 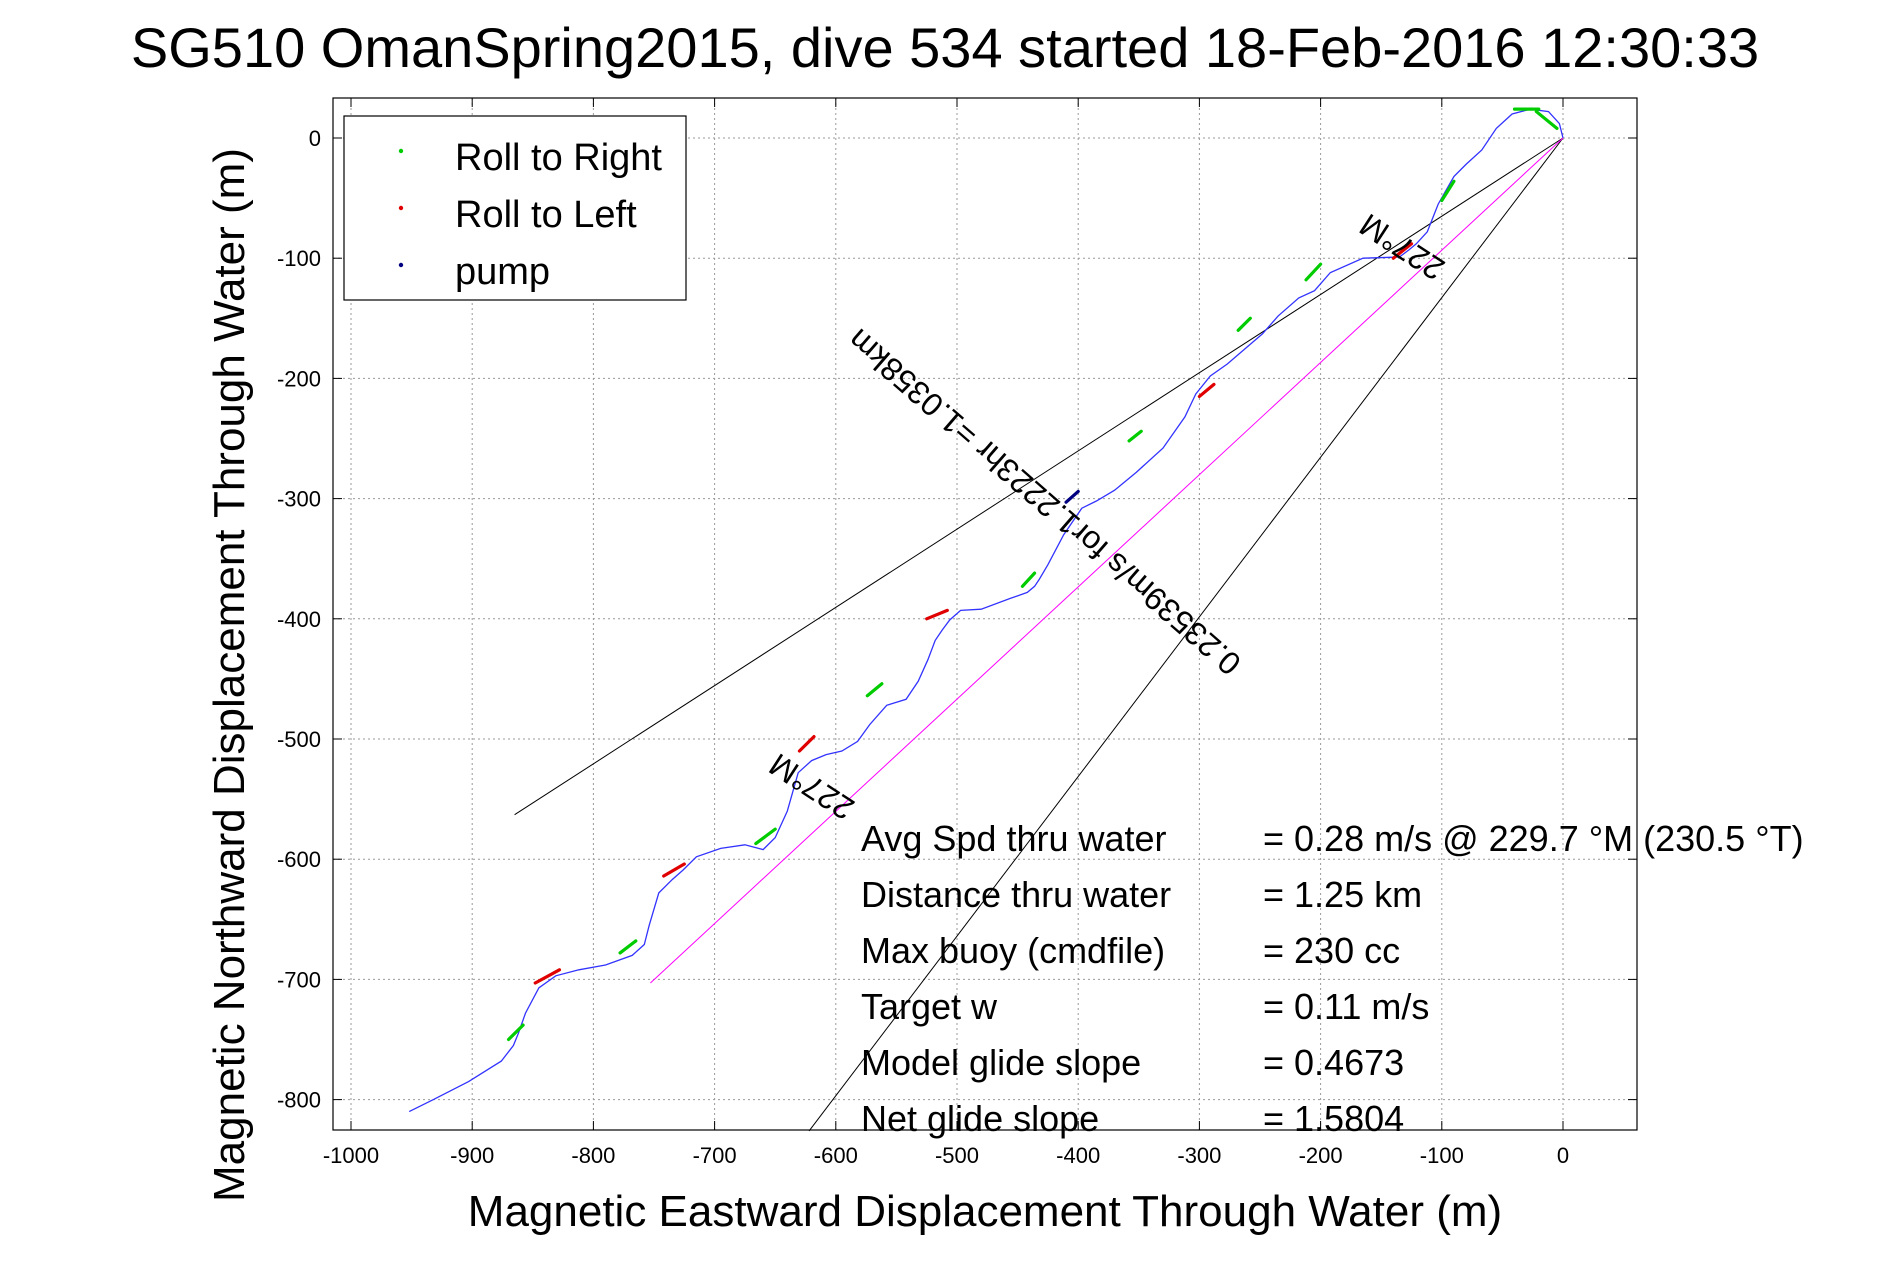 I want to click on legend-label-pump: pump, so click(x=502, y=272).